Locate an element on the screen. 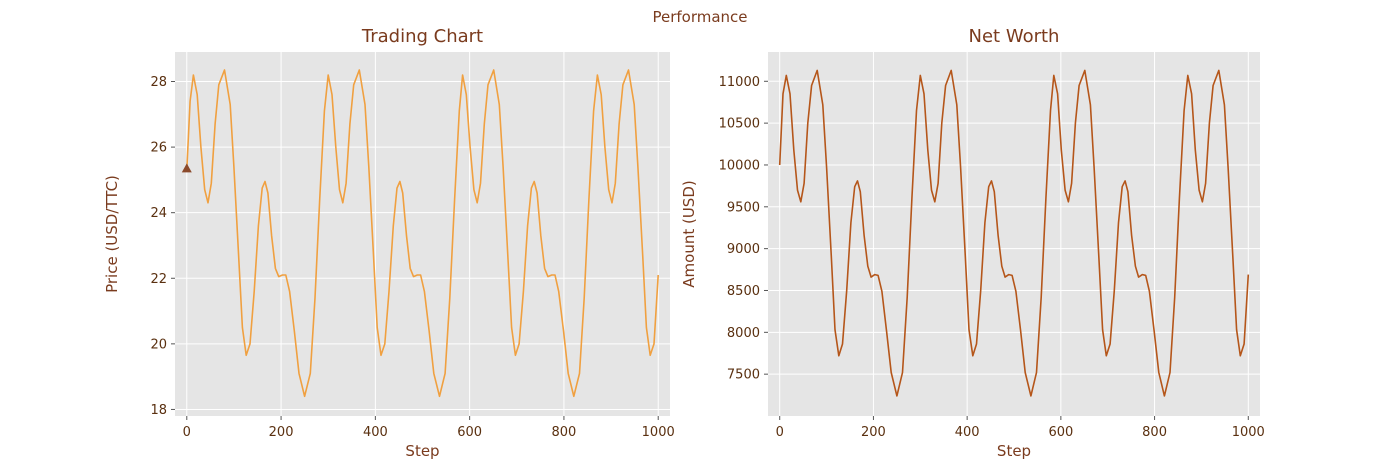  networth-x-tick-label: 800 is located at coordinates (1154, 432).